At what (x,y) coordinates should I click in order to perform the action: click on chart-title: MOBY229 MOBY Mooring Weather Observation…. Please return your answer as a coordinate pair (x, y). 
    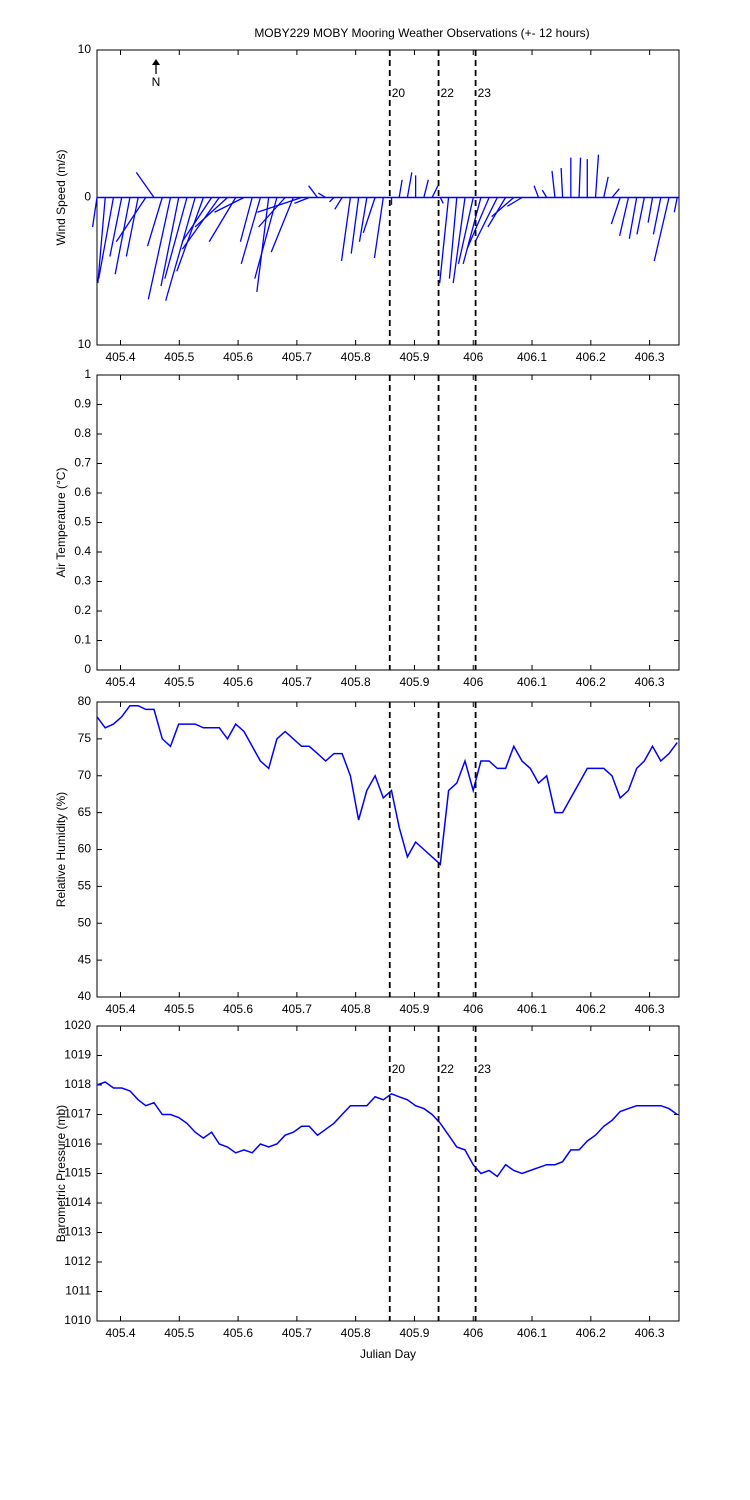
    Looking at the image, I should click on (421, 33).